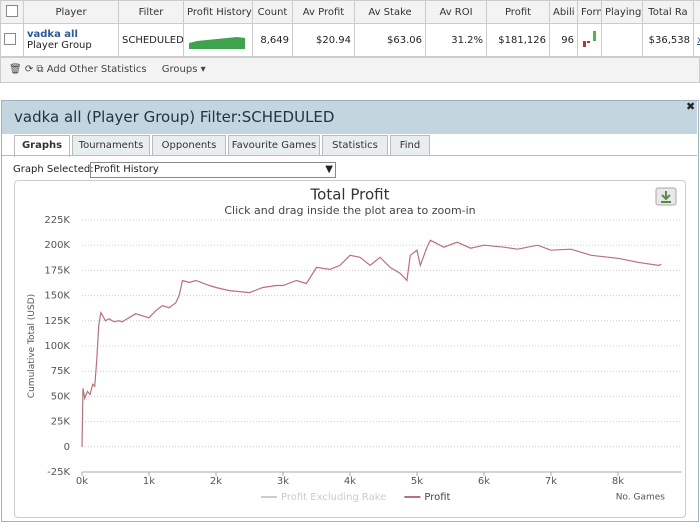  I want to click on x-tick-label: 0k, so click(82, 481).